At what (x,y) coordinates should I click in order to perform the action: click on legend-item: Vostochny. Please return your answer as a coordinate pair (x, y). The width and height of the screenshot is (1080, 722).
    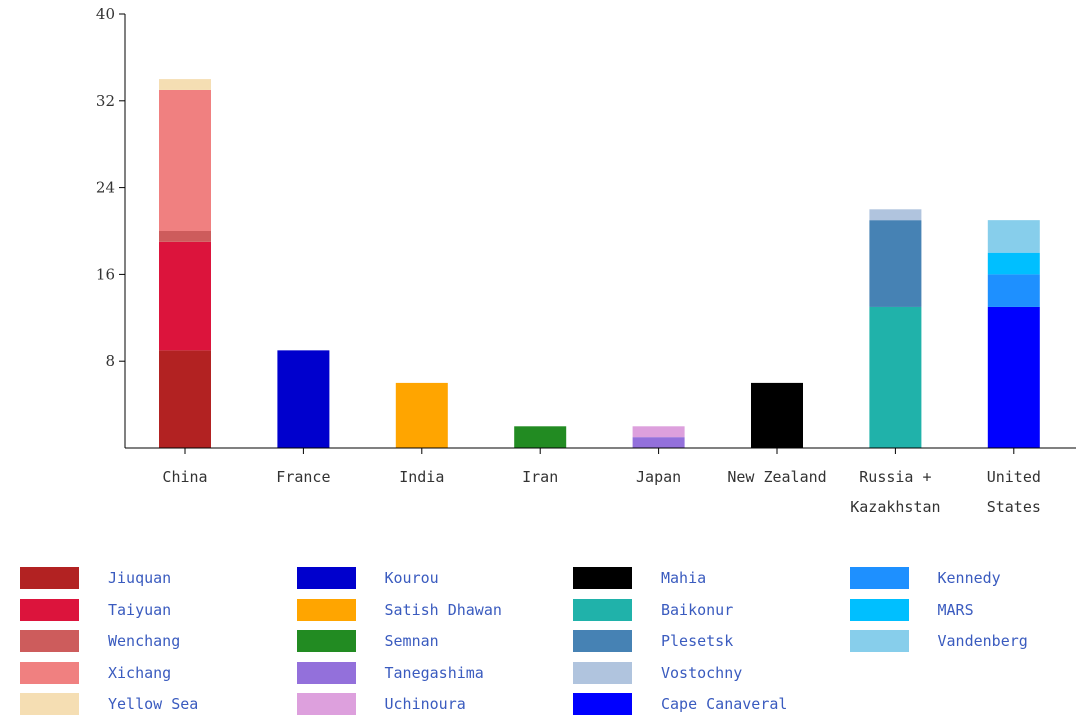
    Looking at the image, I should click on (657, 673).